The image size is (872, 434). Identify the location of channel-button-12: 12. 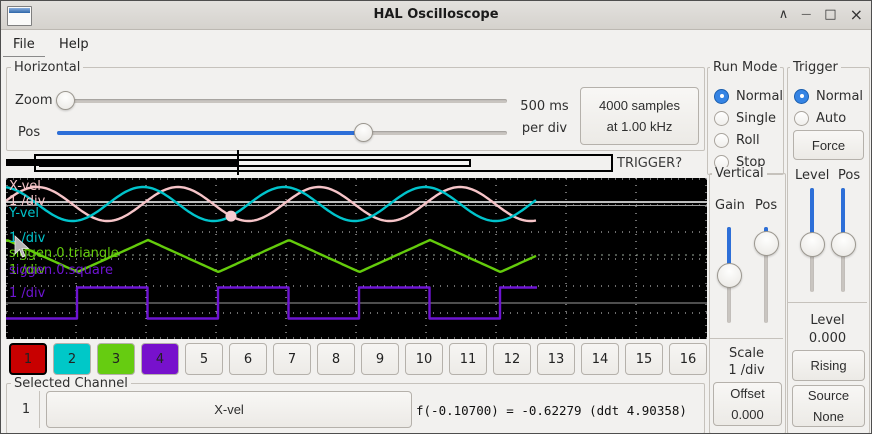
(512, 359).